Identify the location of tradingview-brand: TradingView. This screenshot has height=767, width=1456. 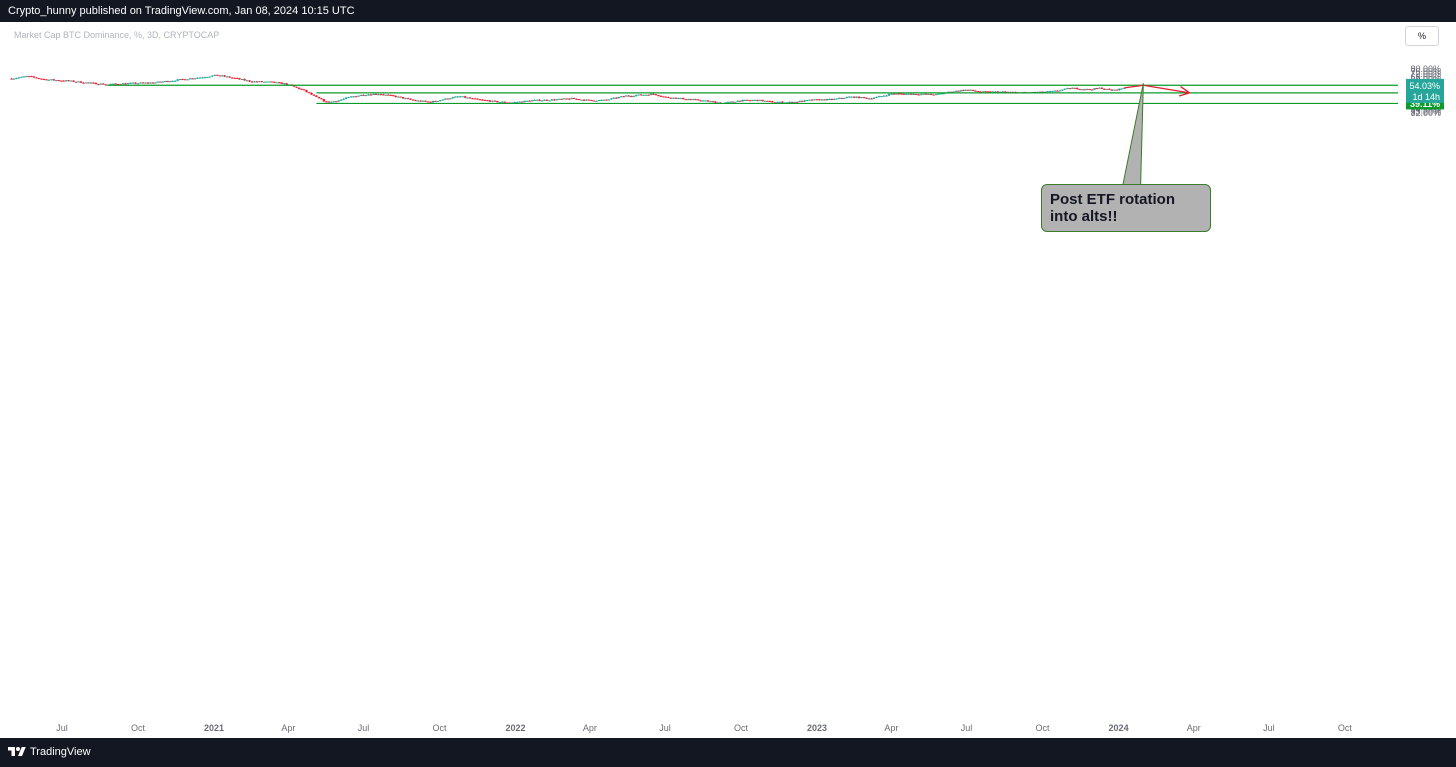
(49, 752).